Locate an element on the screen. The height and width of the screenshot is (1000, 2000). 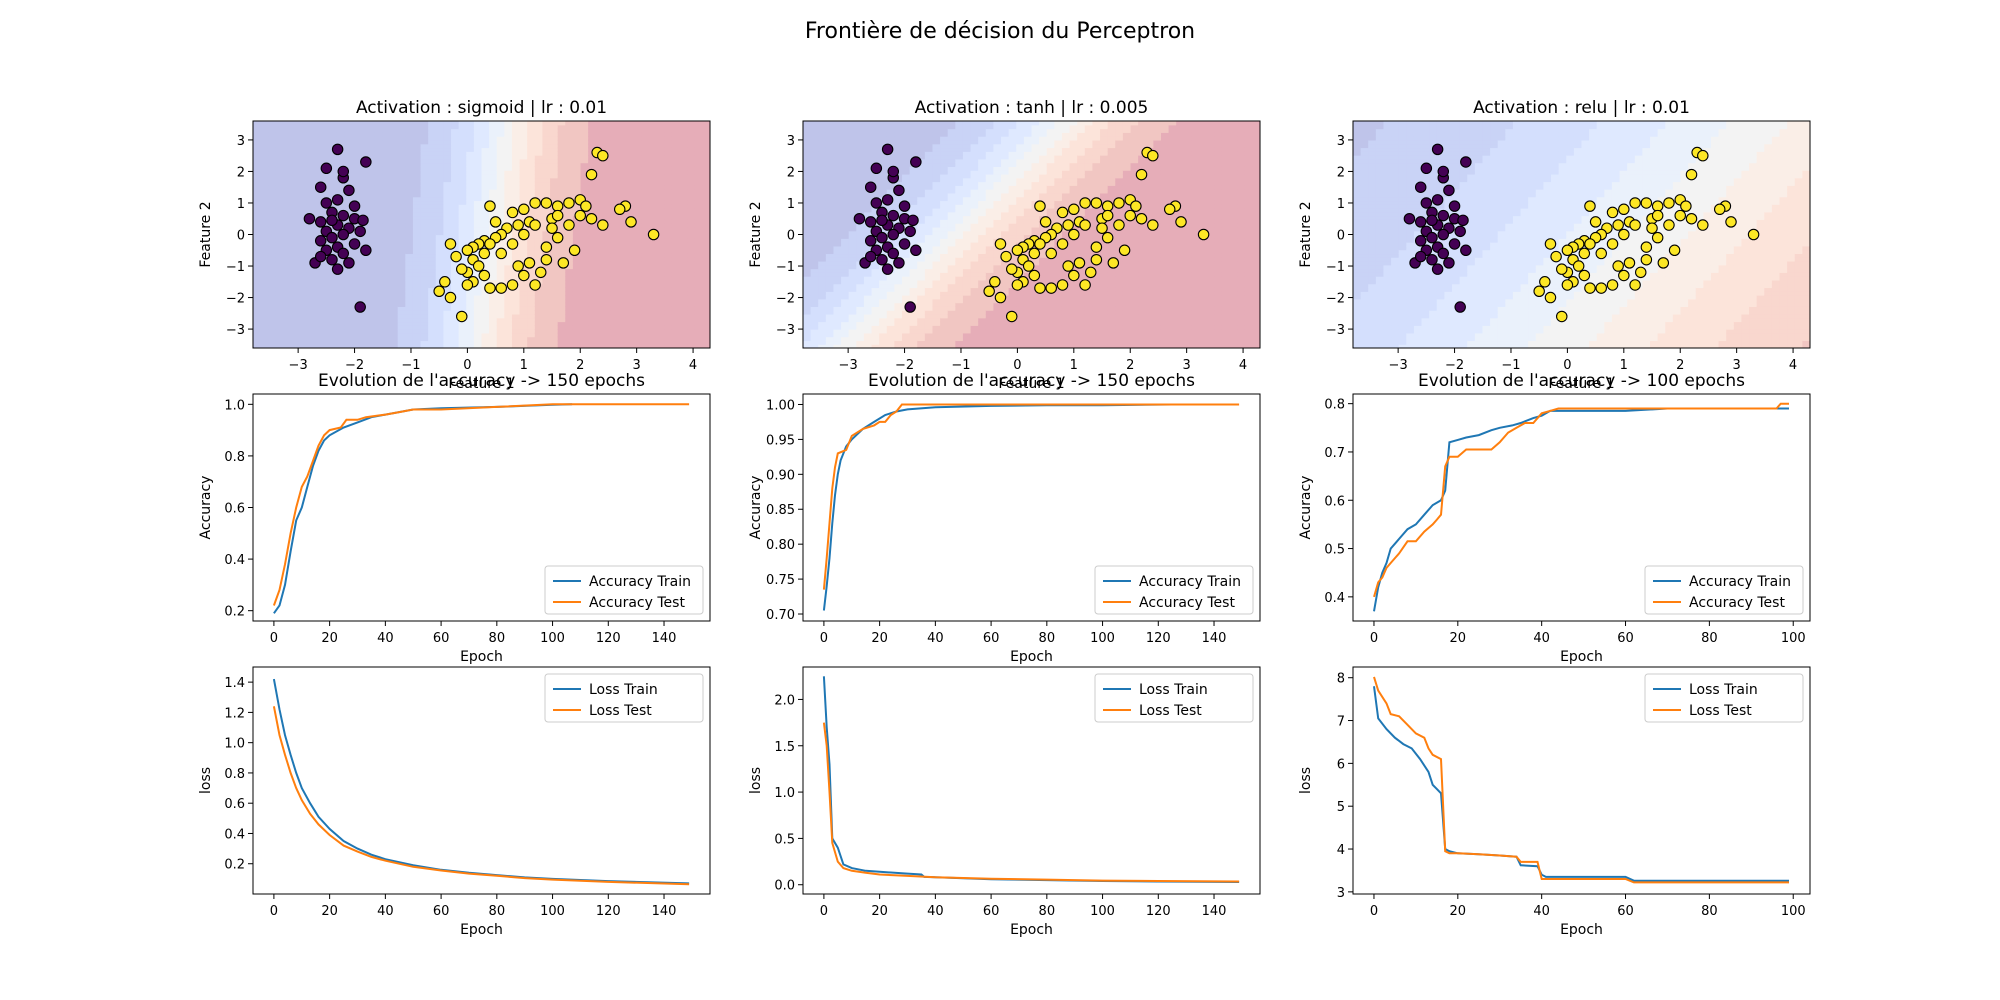
x-tick-label: 3 is located at coordinates (637, 365).